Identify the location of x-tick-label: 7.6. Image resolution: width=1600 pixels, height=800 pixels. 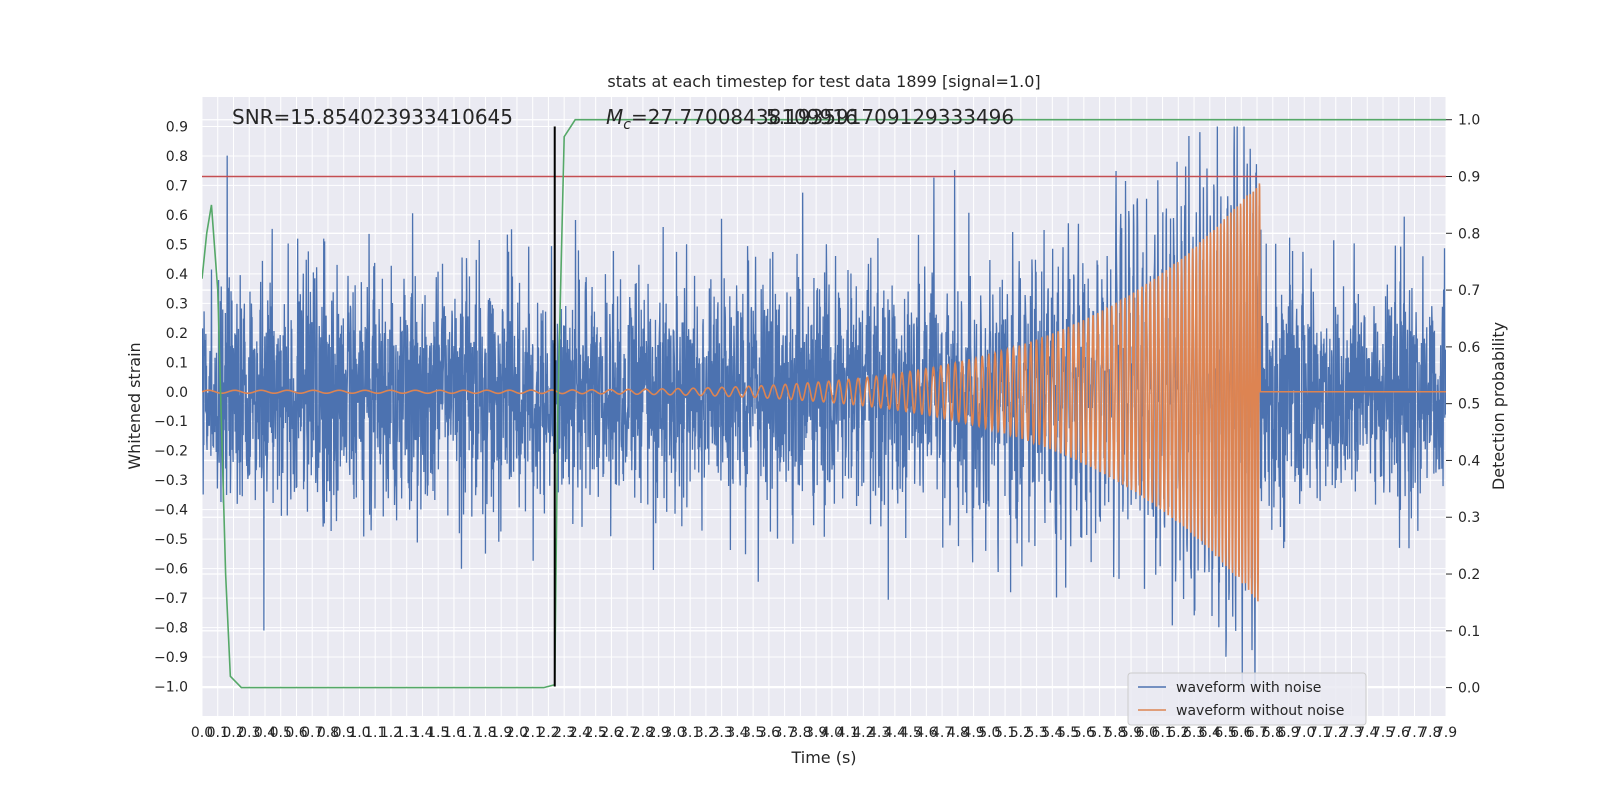
(1399, 733).